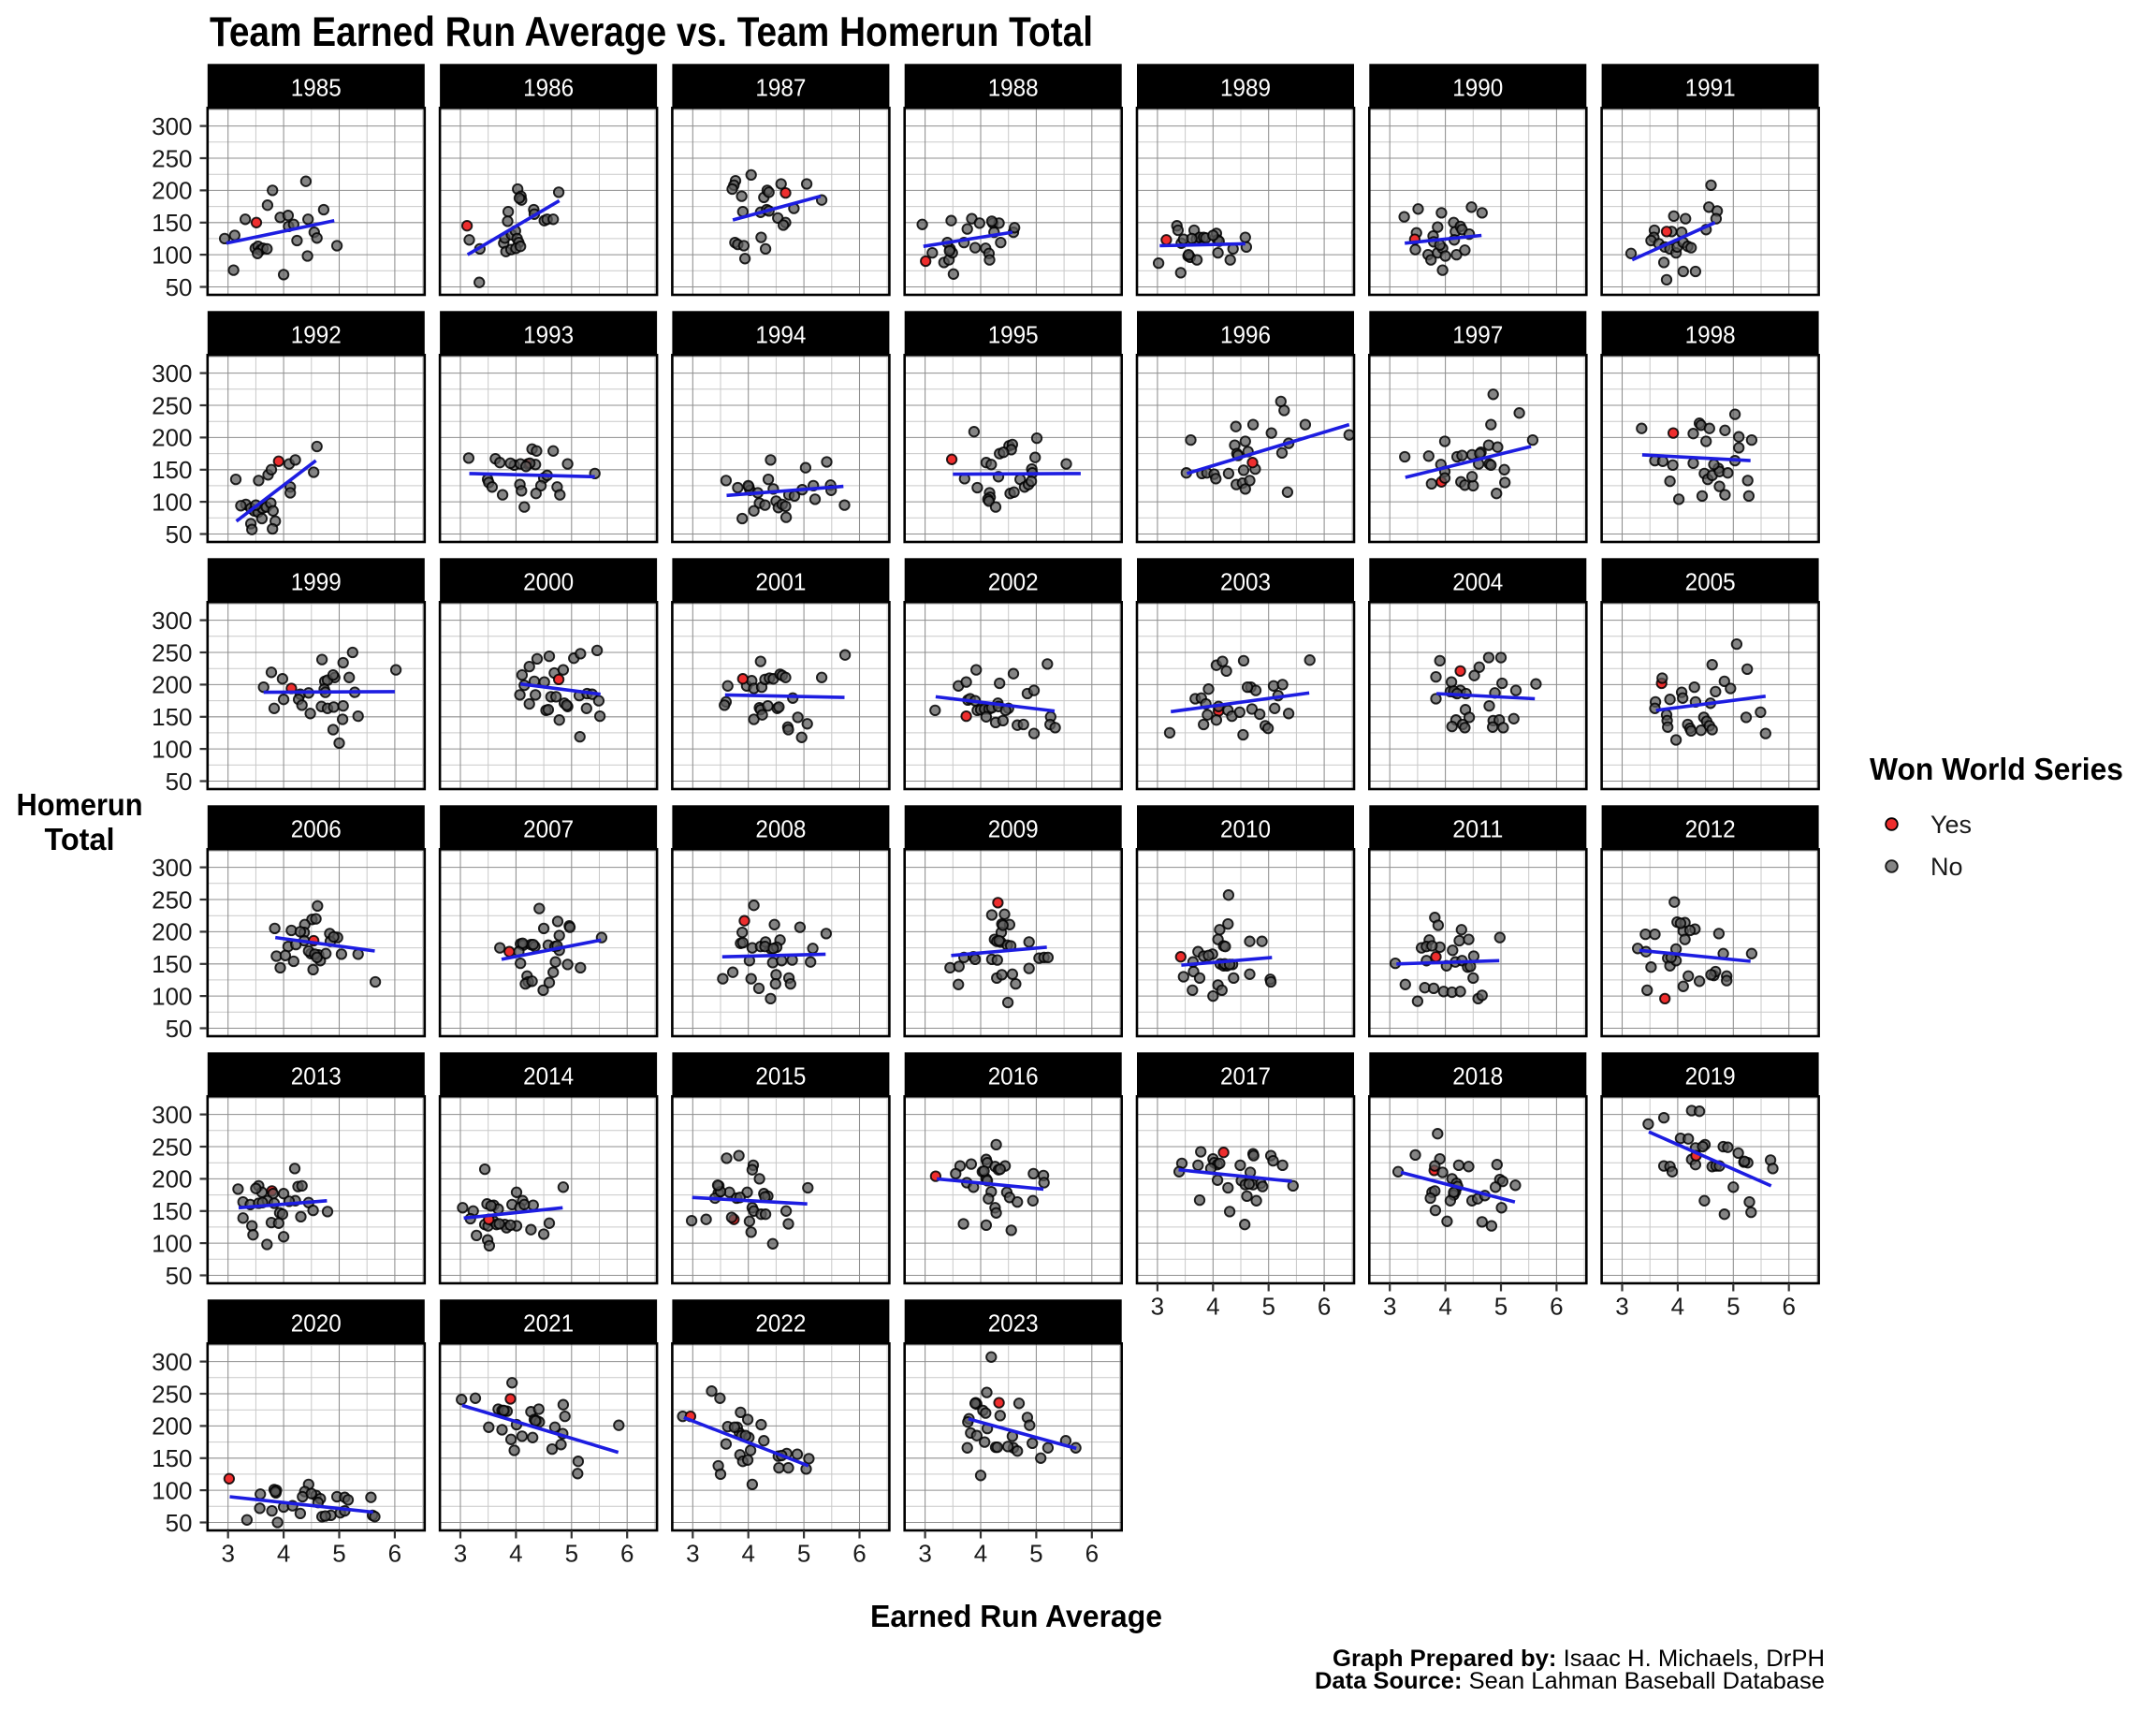 The width and height of the screenshot is (2156, 1712). What do you see at coordinates (1013, 828) in the screenshot?
I see `svg-text: 2009` at bounding box center [1013, 828].